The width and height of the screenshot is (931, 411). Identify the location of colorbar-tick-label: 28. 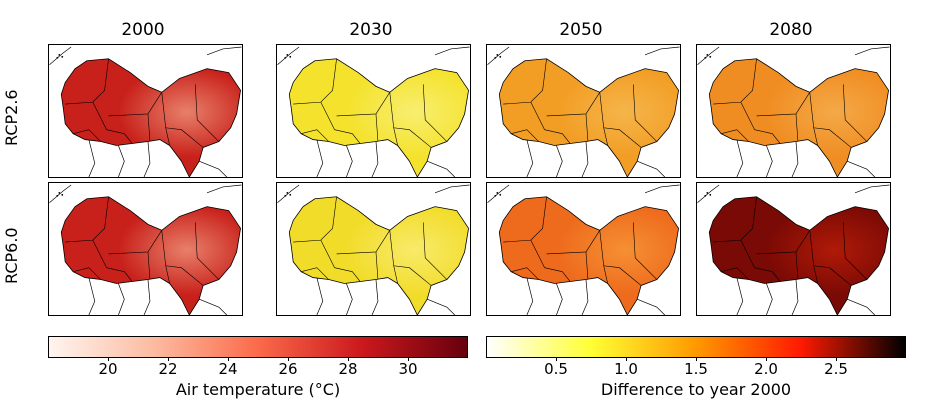
(348, 369).